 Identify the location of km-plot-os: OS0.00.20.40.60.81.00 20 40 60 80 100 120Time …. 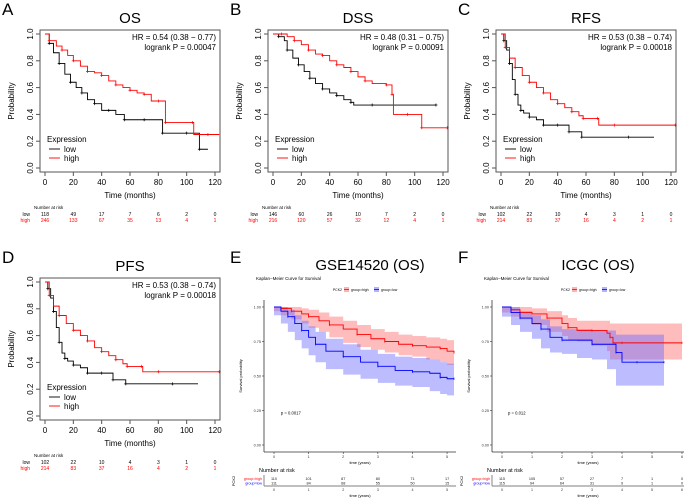
(114, 117).